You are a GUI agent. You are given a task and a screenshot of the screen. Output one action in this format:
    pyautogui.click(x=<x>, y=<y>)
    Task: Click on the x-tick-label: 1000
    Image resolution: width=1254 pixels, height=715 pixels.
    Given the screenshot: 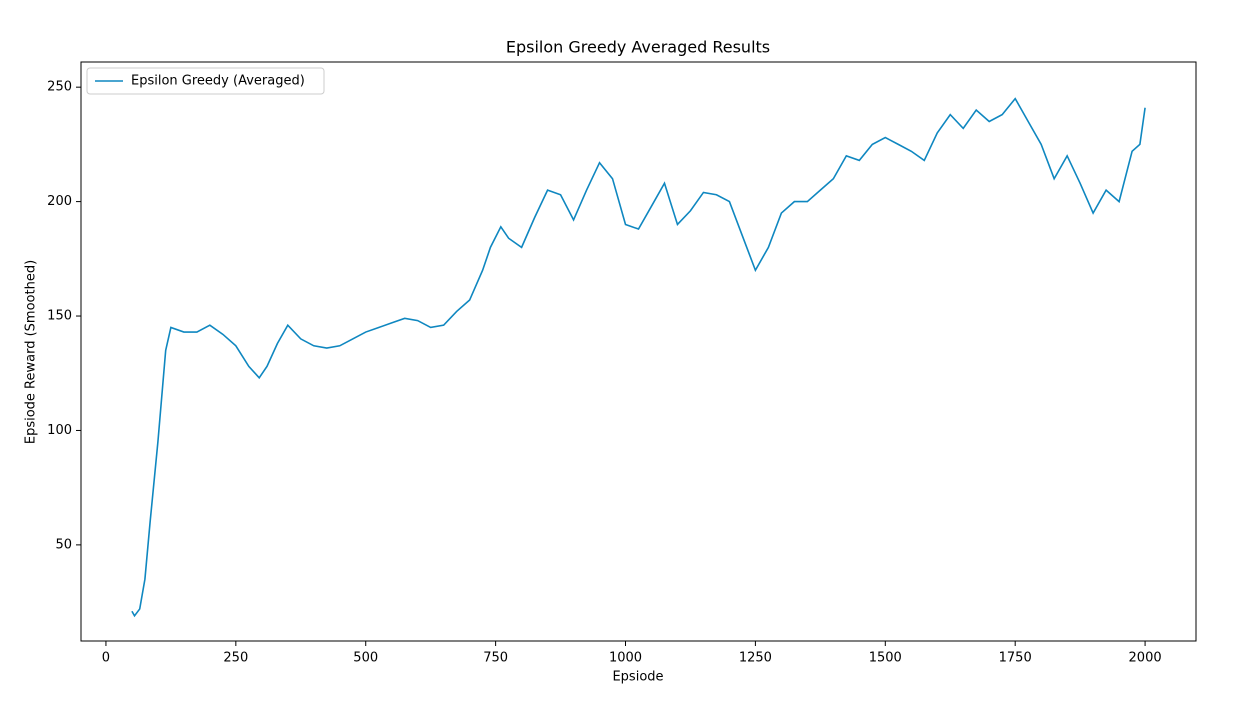 What is the action you would take?
    pyautogui.click(x=625, y=658)
    